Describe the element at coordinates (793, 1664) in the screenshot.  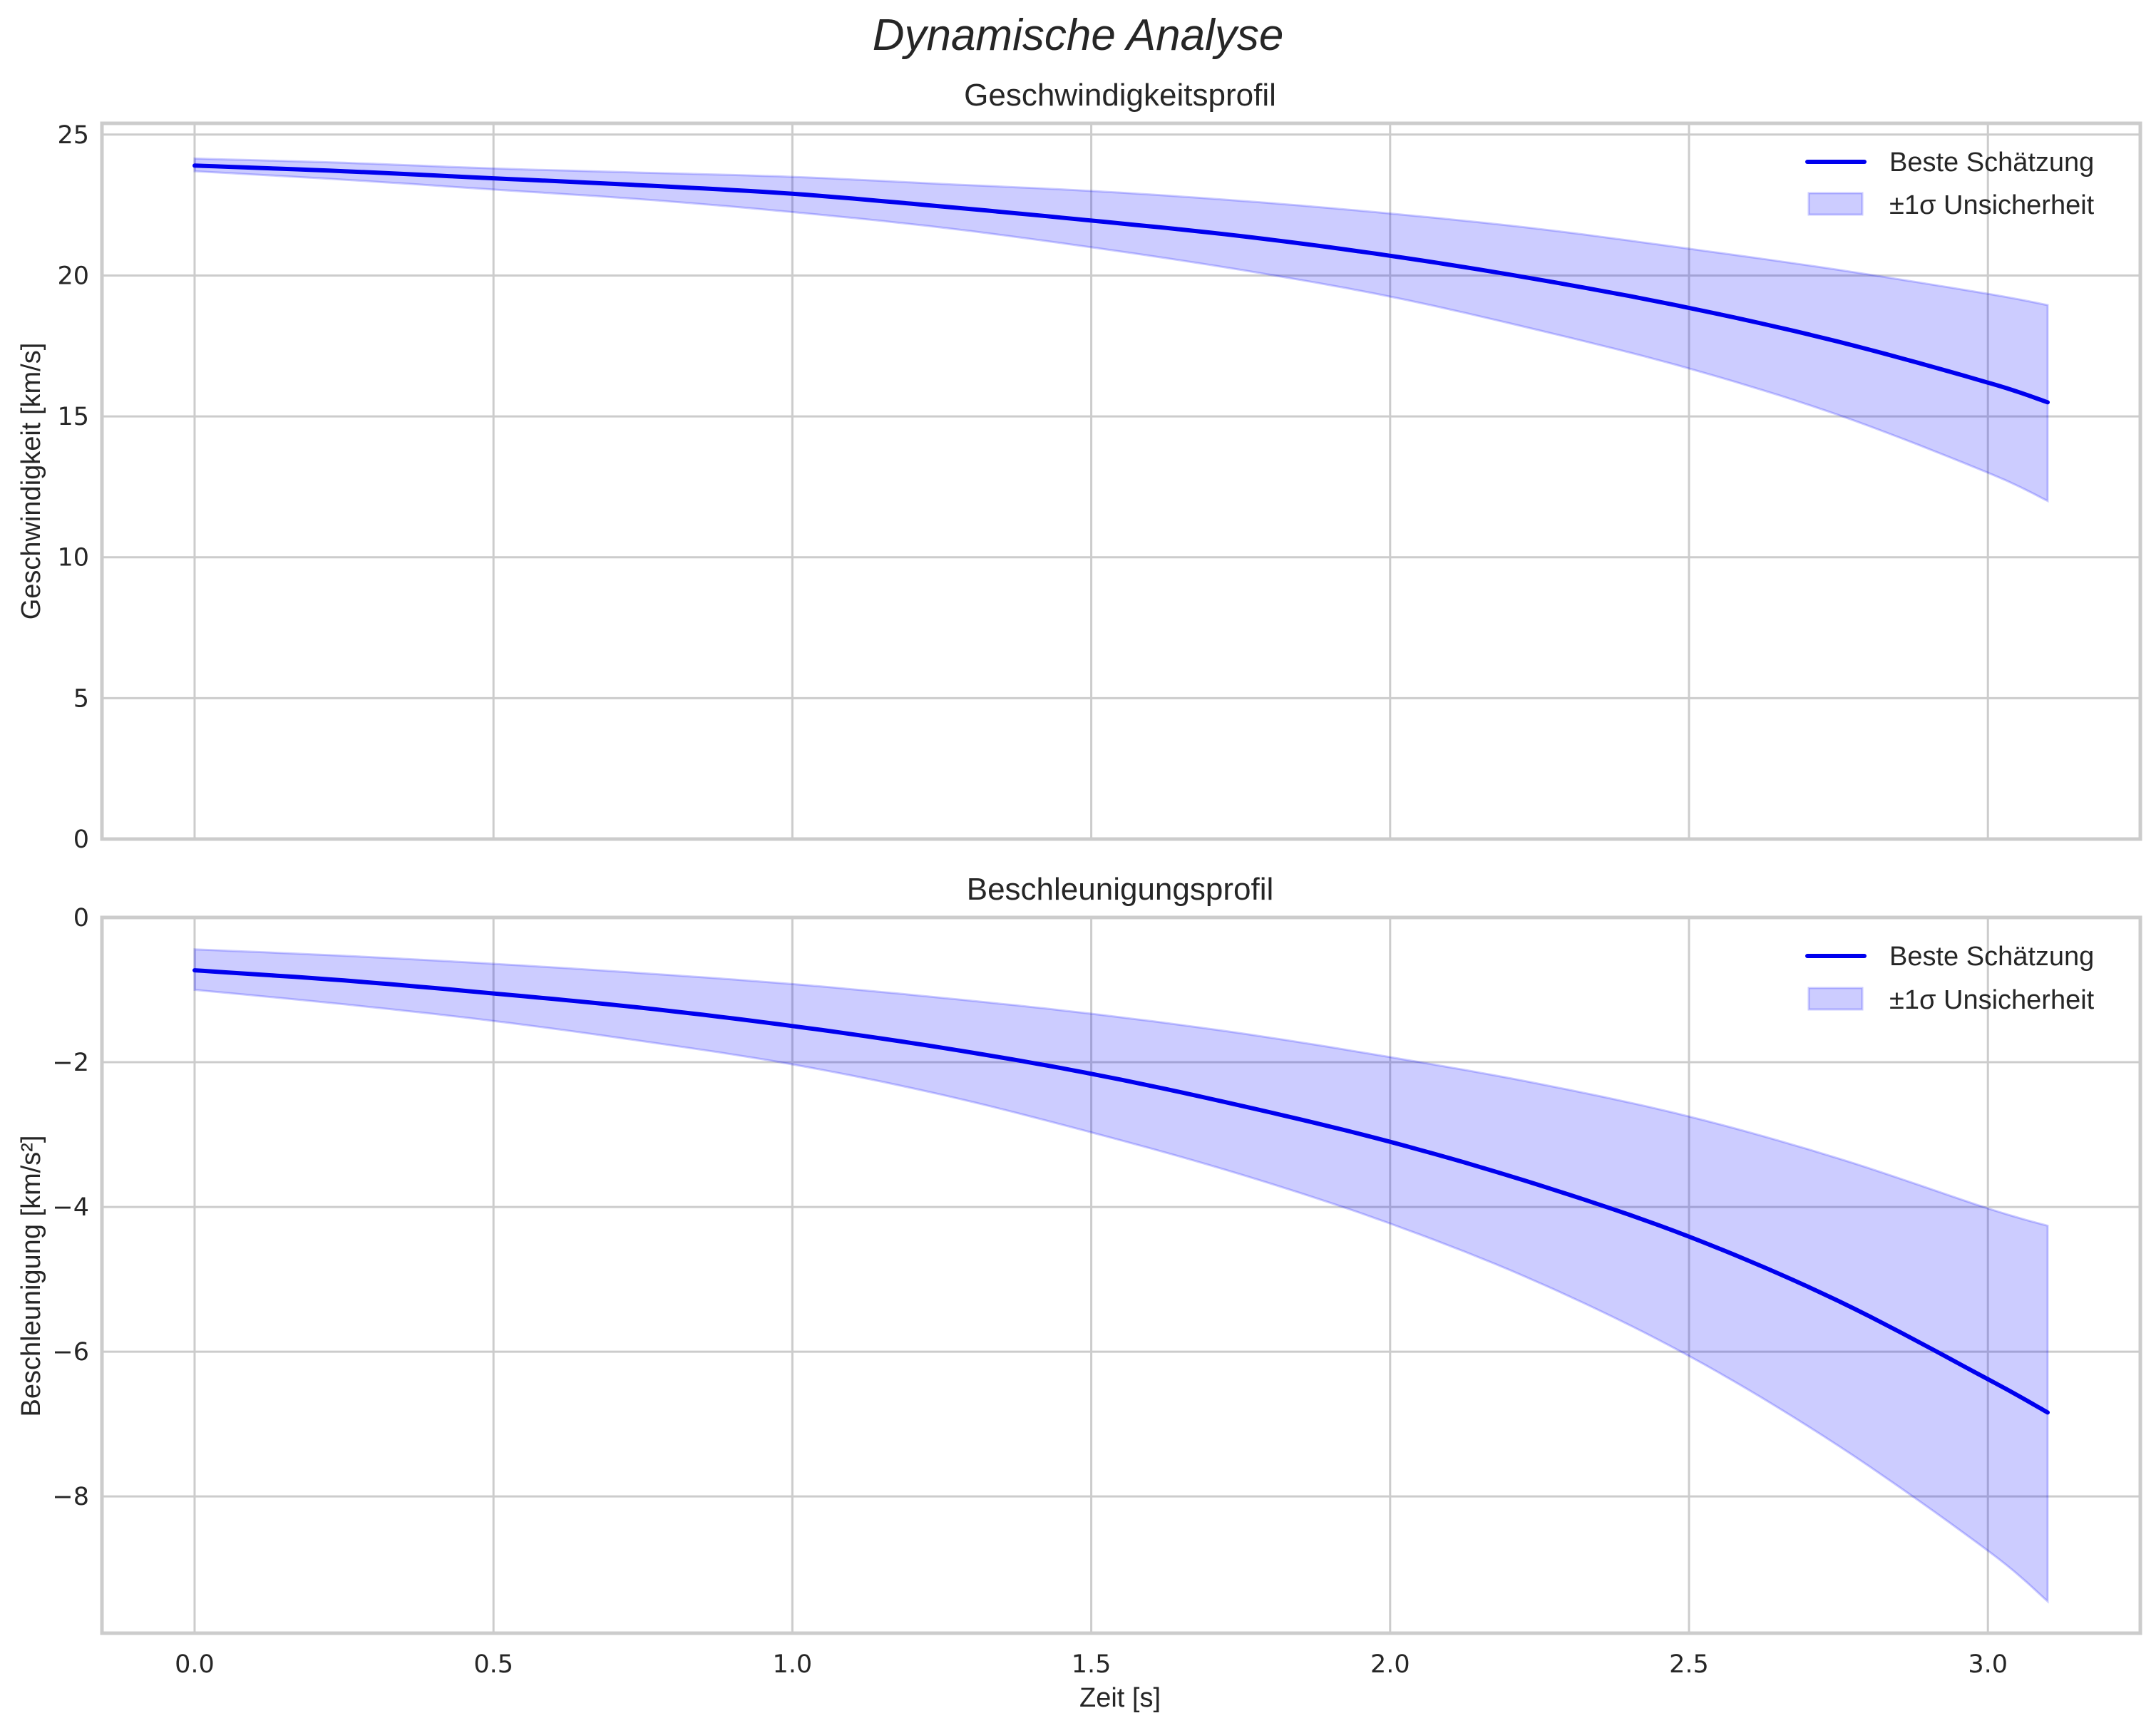
I see `x-tick-label: 1.0` at that location.